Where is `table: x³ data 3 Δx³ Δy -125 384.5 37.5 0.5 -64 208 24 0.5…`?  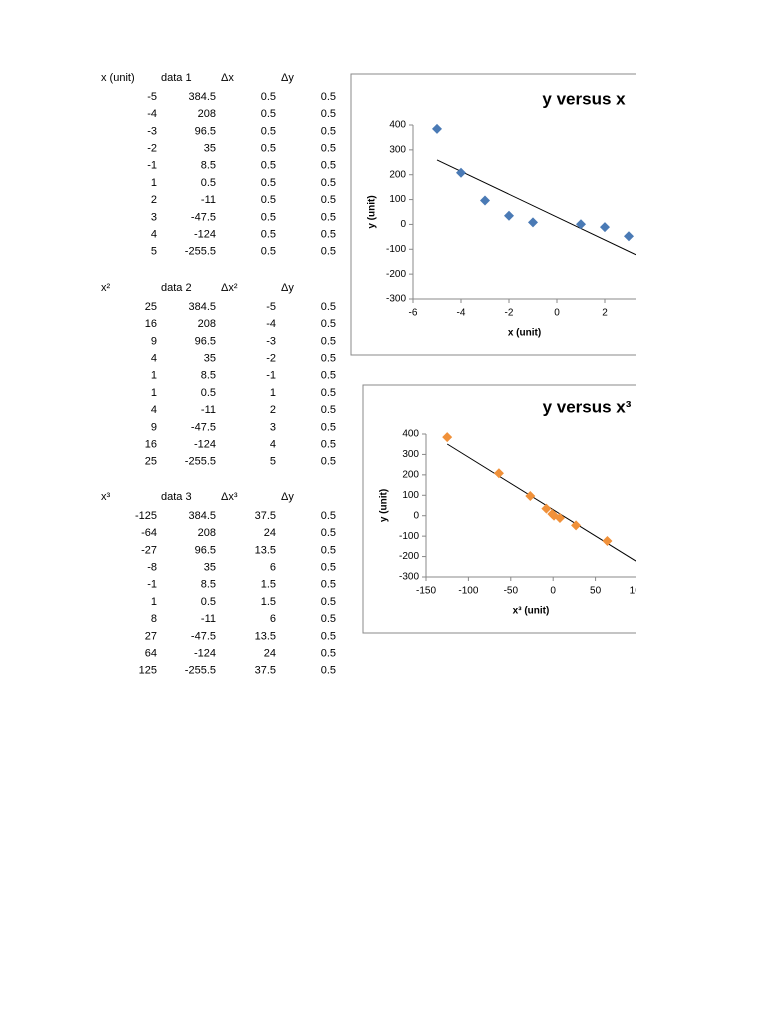 table: x³ data 3 Δx³ Δy -125 384.5 37.5 0.5 -64 208 24 0.5… is located at coordinates (218, 584).